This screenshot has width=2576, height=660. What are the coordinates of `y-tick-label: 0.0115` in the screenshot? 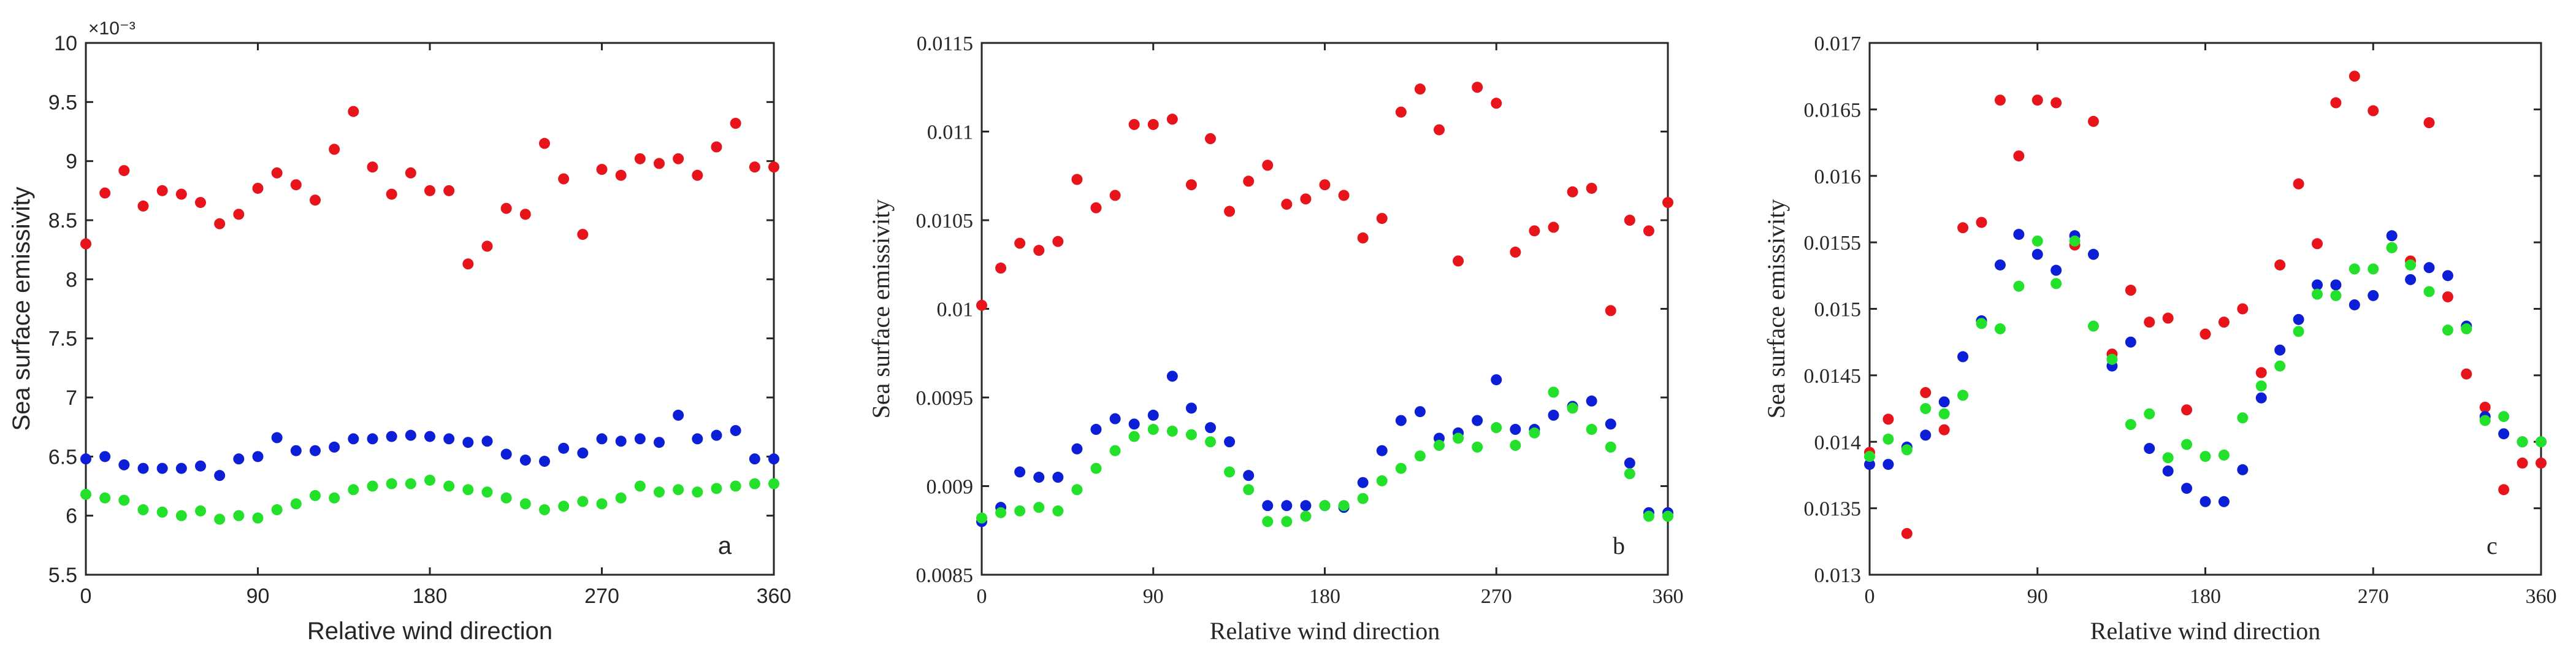 It's located at (945, 44).